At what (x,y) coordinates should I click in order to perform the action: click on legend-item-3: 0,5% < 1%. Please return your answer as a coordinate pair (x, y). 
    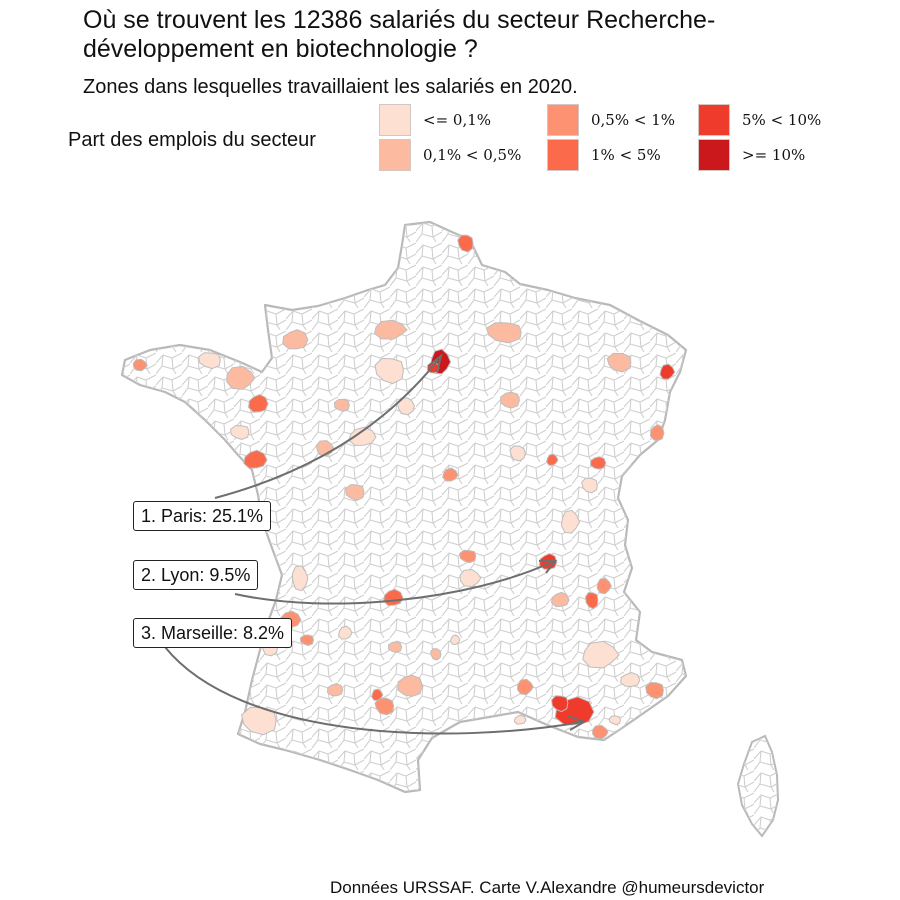
    Looking at the image, I should click on (611, 120).